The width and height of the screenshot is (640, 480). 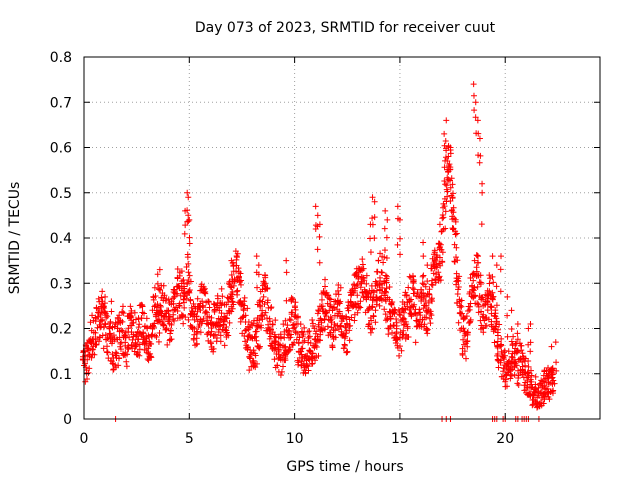 What do you see at coordinates (295, 439) in the screenshot?
I see `x-tick-label: 10` at bounding box center [295, 439].